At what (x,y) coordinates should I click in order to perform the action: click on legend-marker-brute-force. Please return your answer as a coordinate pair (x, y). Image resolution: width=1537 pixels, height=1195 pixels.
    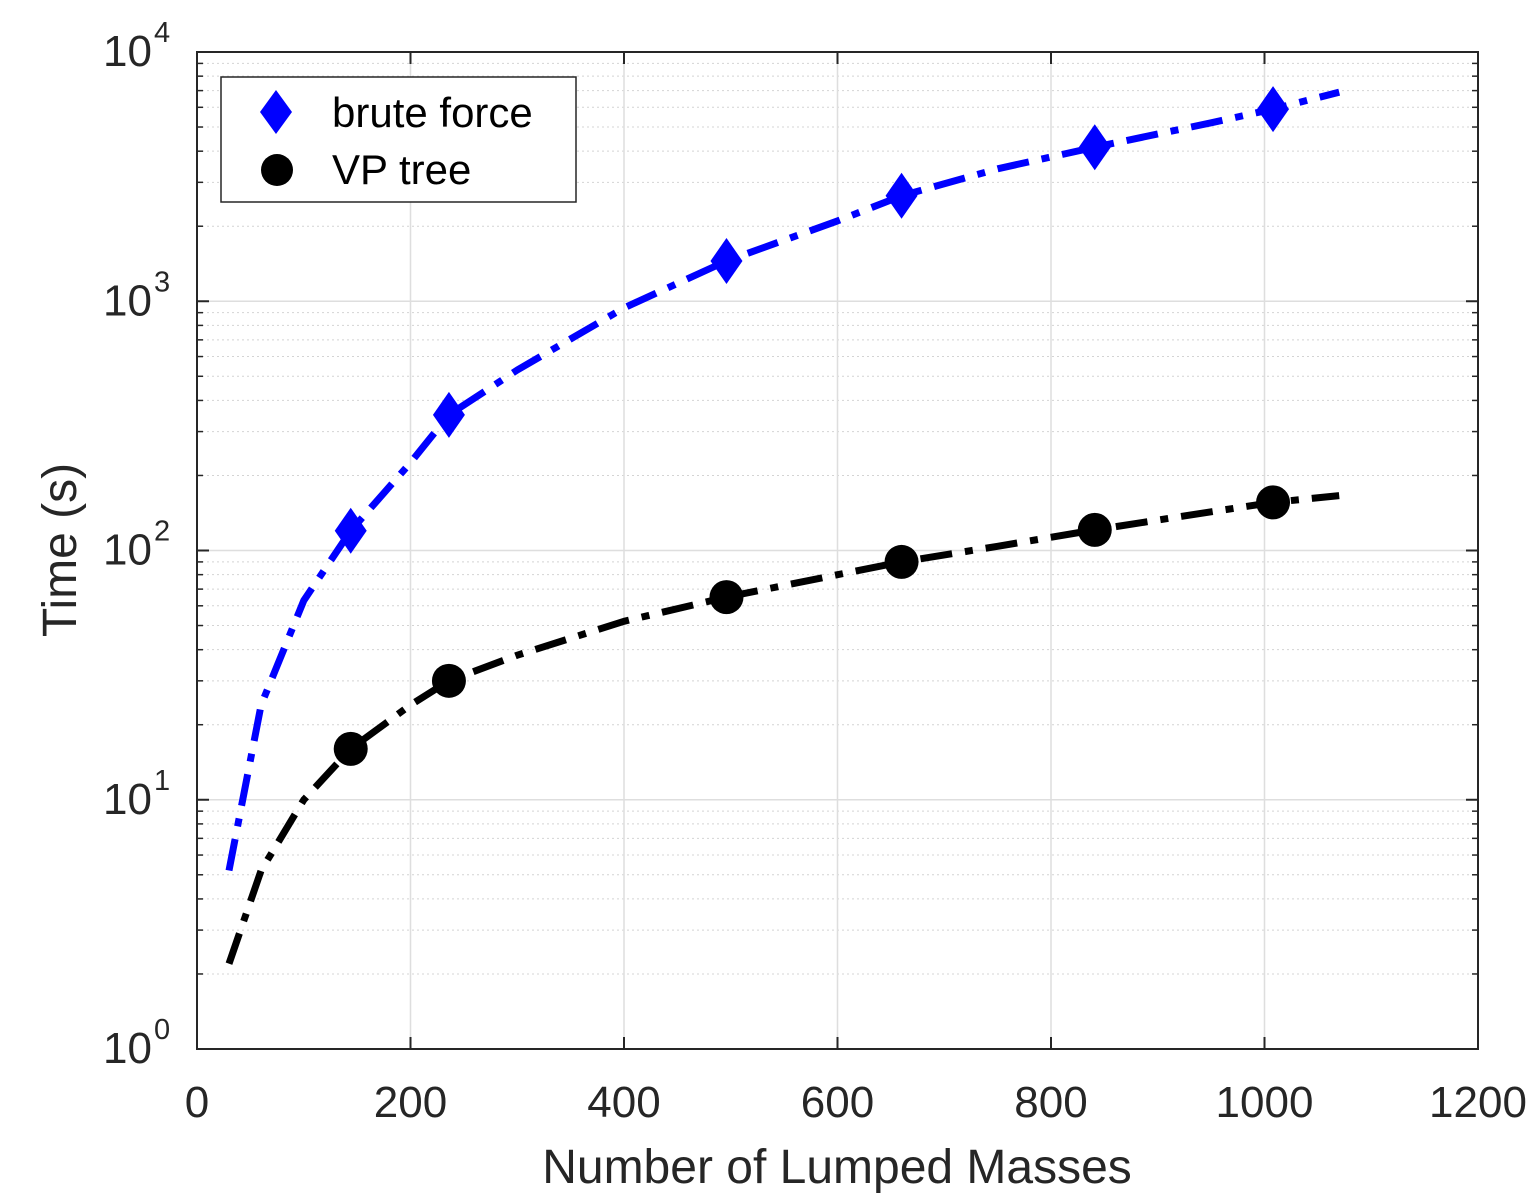
    Looking at the image, I should click on (276, 112).